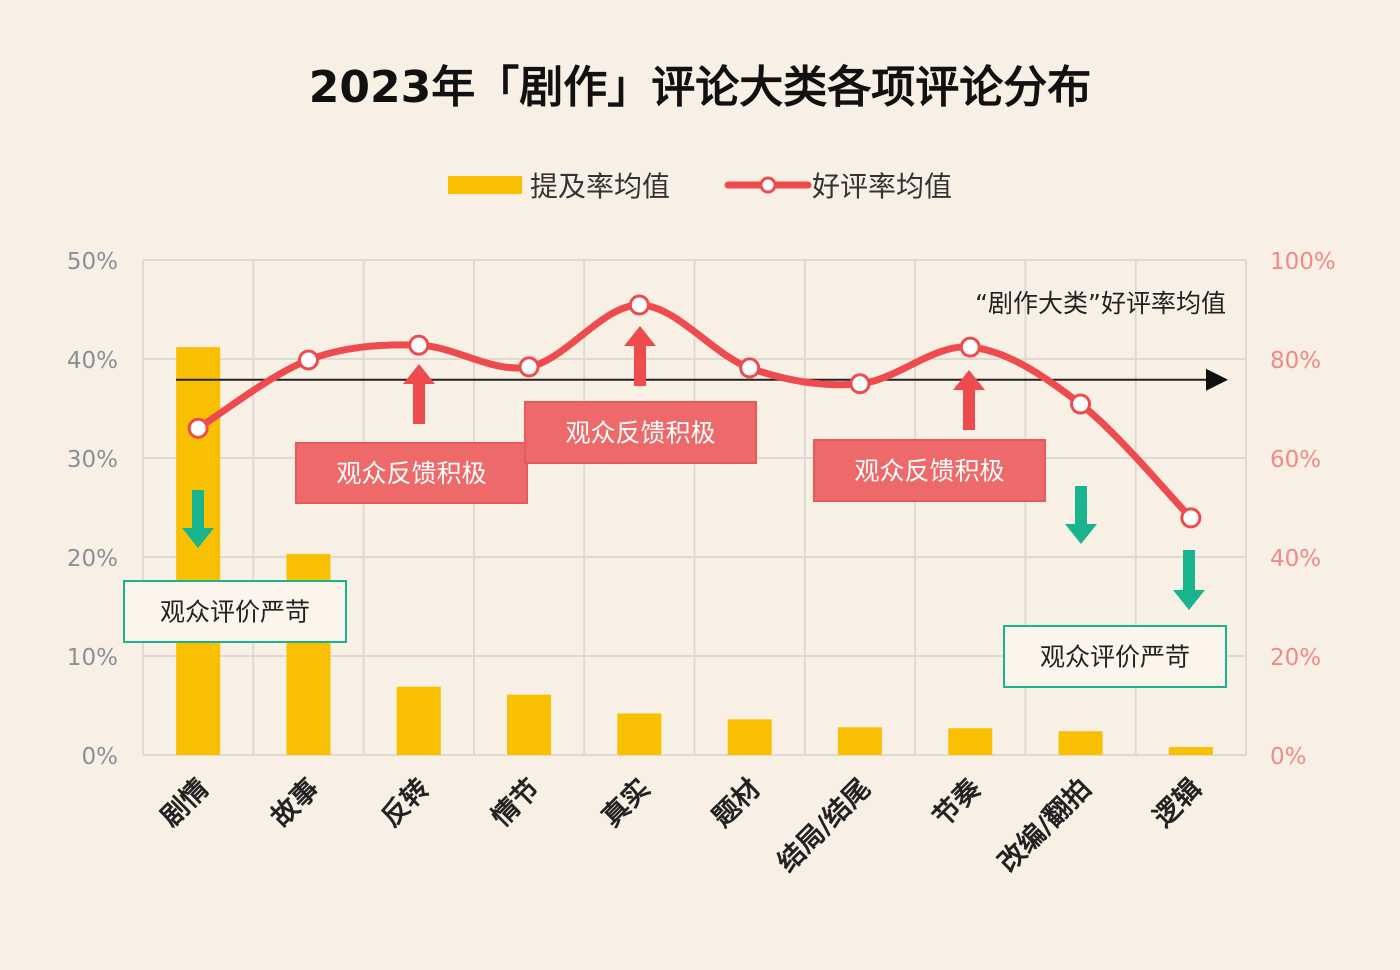 This screenshot has height=970, width=1400. What do you see at coordinates (1295, 361) in the screenshot?
I see `right-axis-tick: 80%` at bounding box center [1295, 361].